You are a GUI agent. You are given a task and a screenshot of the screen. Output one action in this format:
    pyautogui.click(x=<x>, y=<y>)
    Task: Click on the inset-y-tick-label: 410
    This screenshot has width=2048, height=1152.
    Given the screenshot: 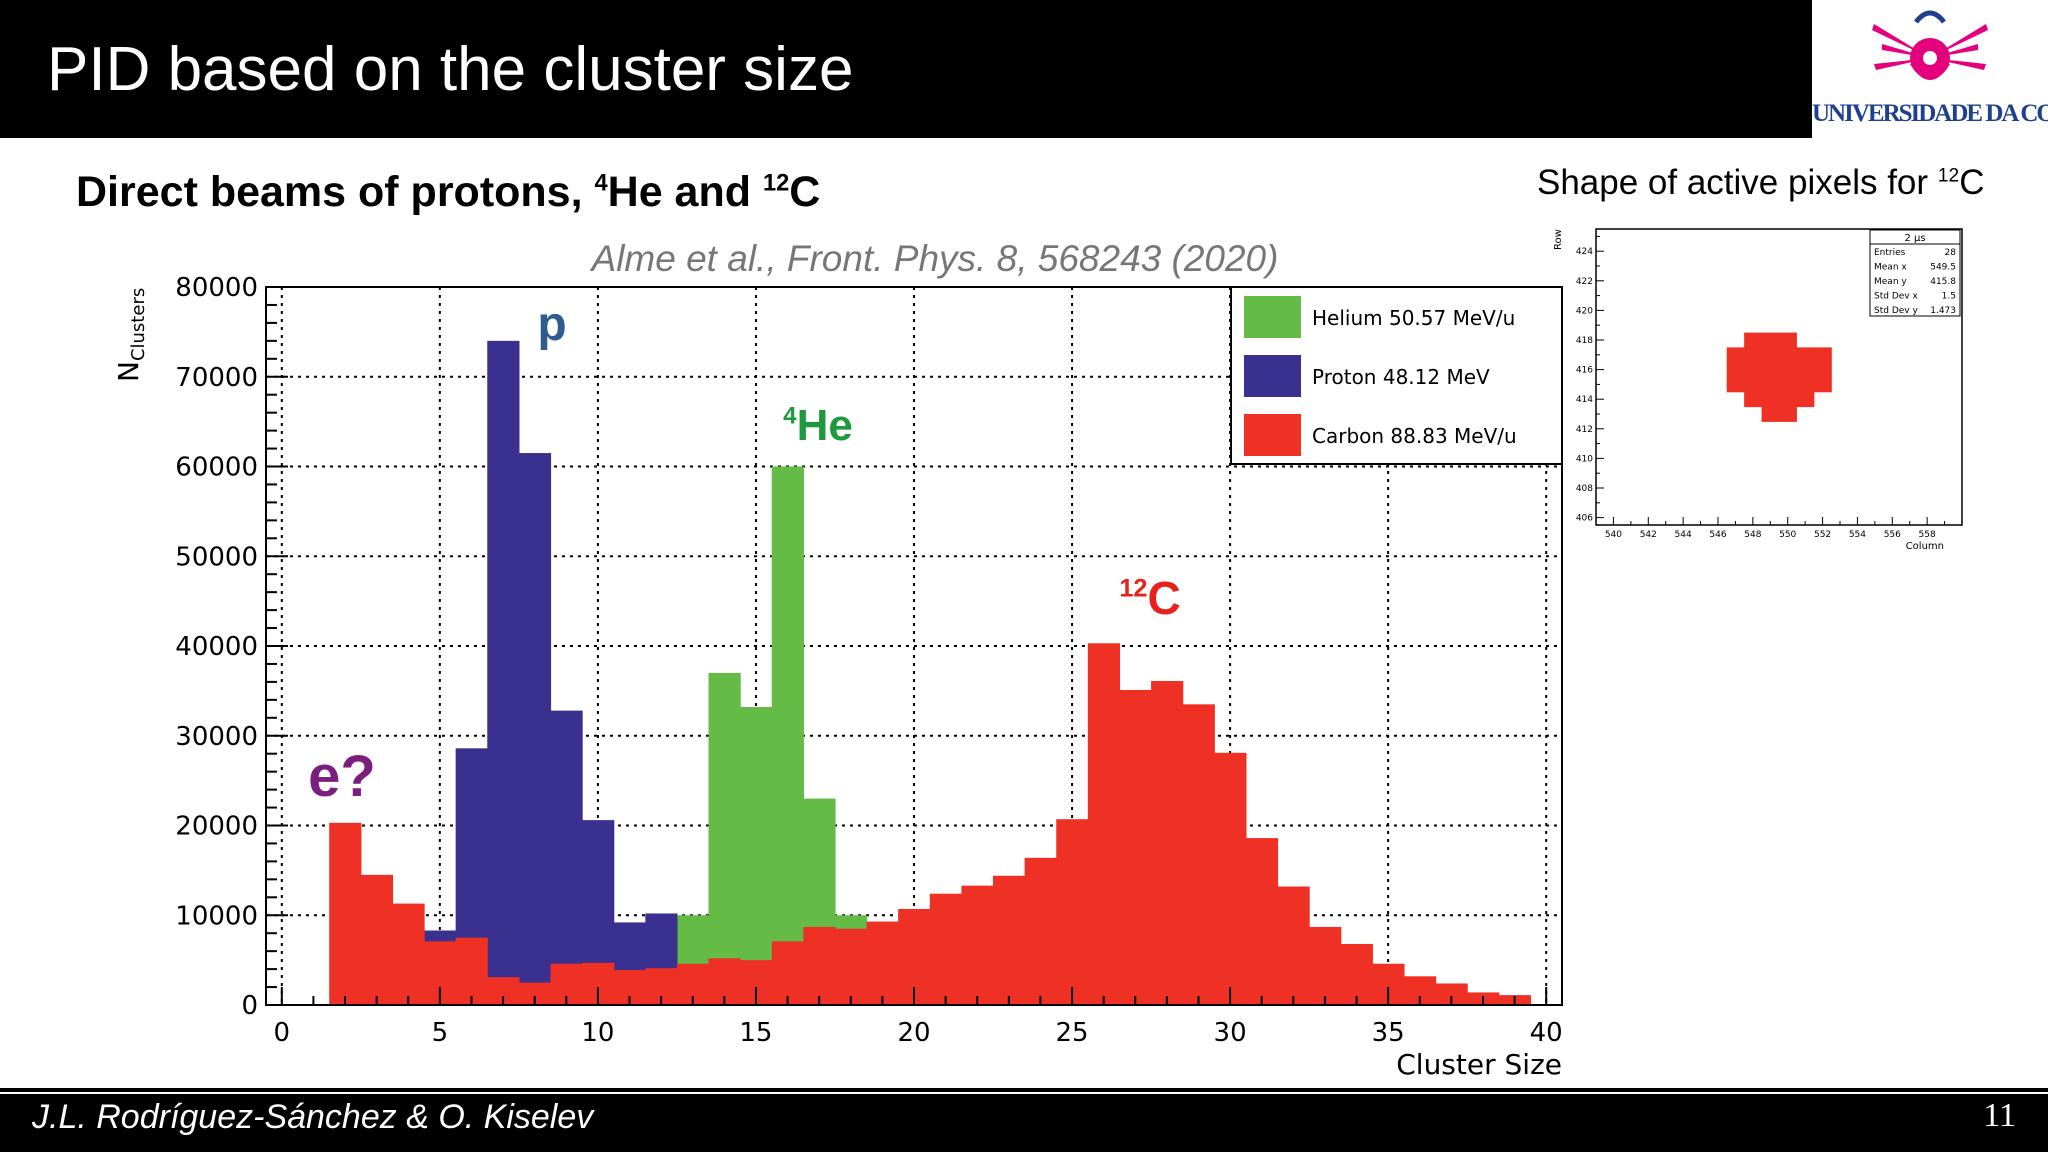 What is the action you would take?
    pyautogui.click(x=1584, y=459)
    